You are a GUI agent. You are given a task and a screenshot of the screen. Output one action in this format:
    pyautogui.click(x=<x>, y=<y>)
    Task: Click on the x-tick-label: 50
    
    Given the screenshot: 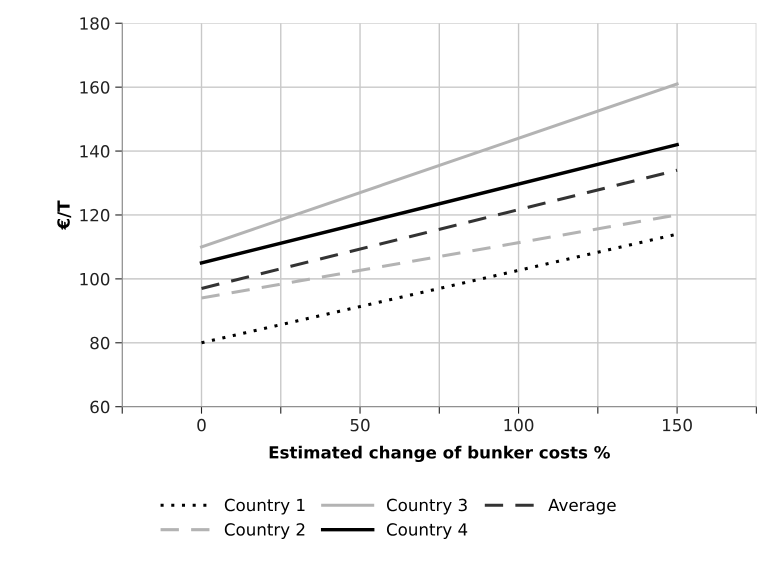 What is the action you would take?
    pyautogui.click(x=360, y=425)
    